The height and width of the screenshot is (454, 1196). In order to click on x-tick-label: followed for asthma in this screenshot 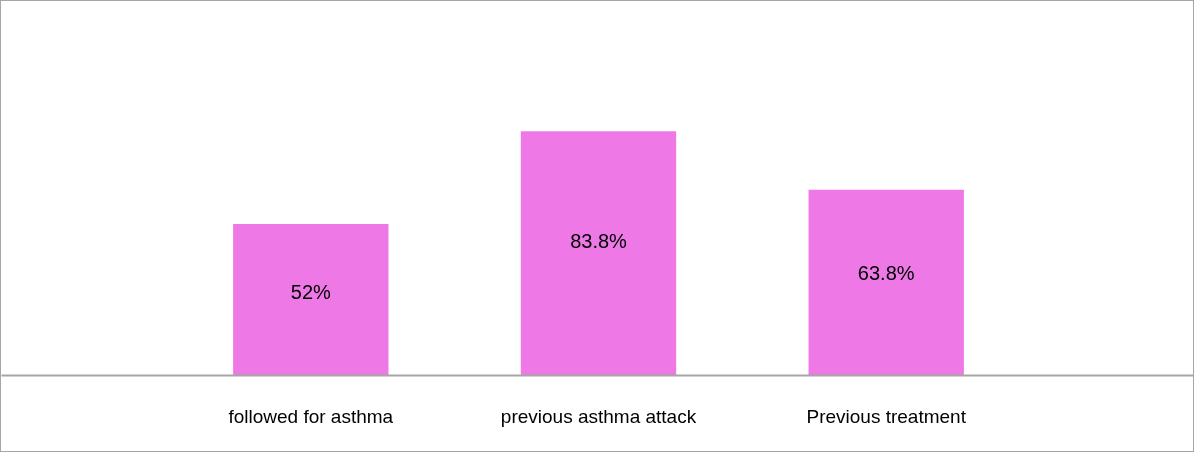, I will do `click(311, 416)`.